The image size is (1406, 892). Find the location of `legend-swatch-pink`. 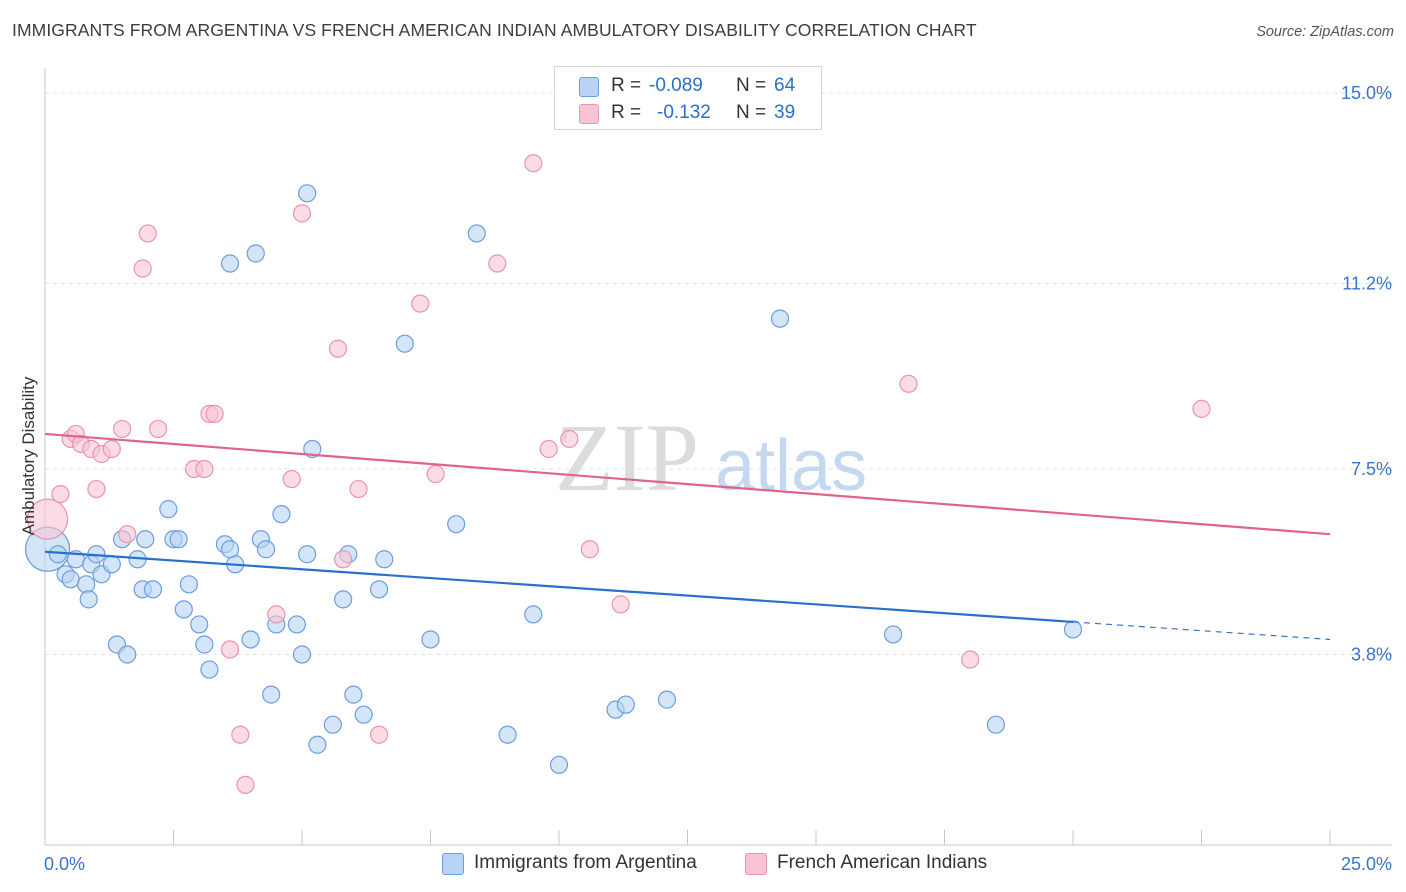

legend-swatch-pink is located at coordinates (589, 114).